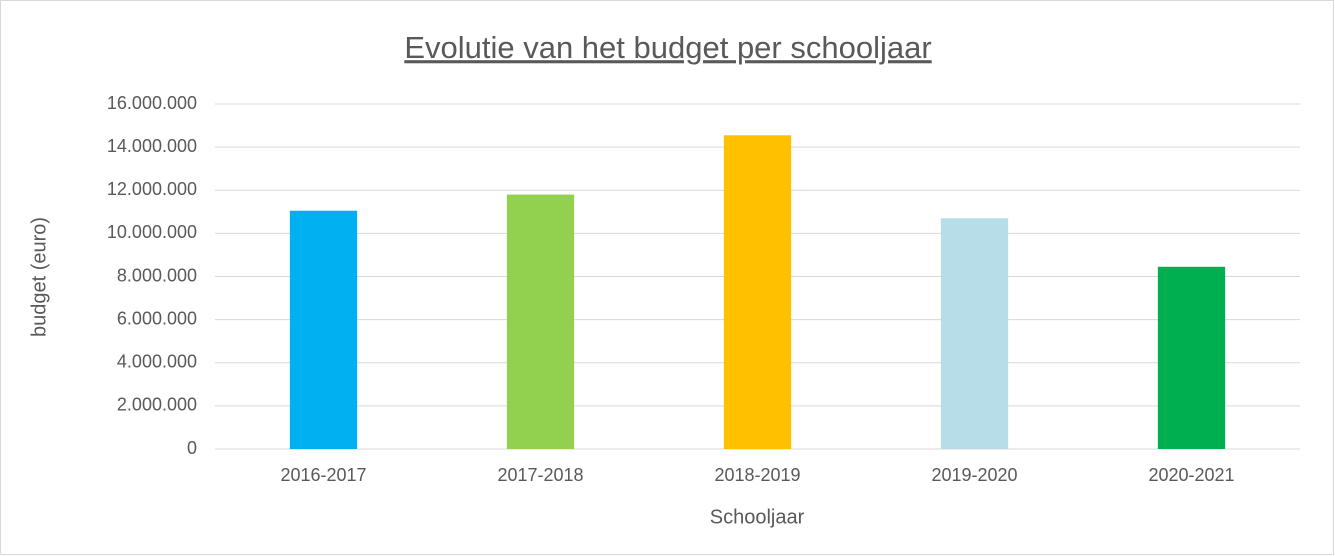 This screenshot has height=556, width=1335. I want to click on x-tick-label: 2019-2020, so click(974, 475).